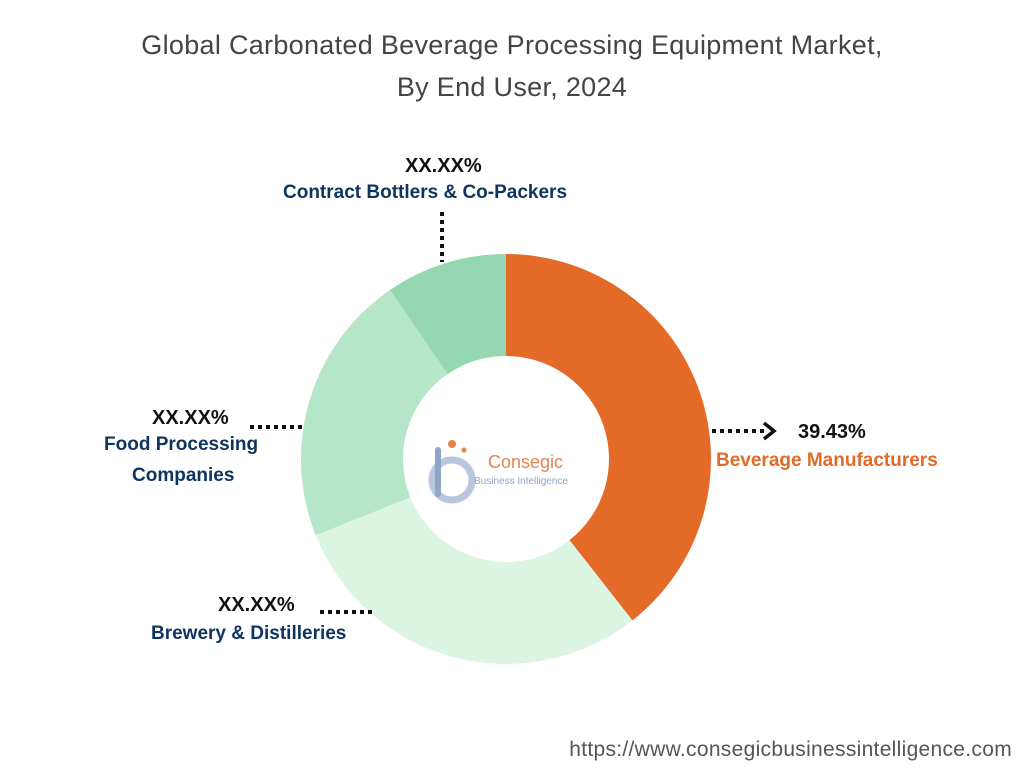 The width and height of the screenshot is (1024, 768). Describe the element at coordinates (832, 432) in the screenshot. I see `pct-beverage-manufacturers: 39.43%` at that location.